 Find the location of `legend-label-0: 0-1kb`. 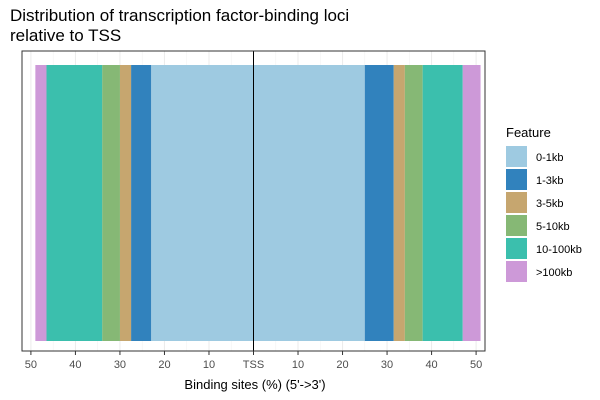

legend-label-0: 0-1kb is located at coordinates (550, 158).